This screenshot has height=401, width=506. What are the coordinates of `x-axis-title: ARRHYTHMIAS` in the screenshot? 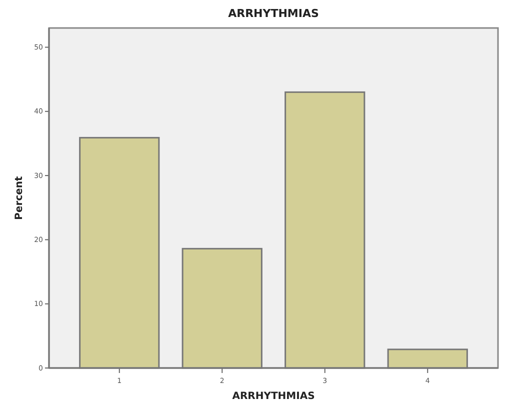 It's located at (273, 396).